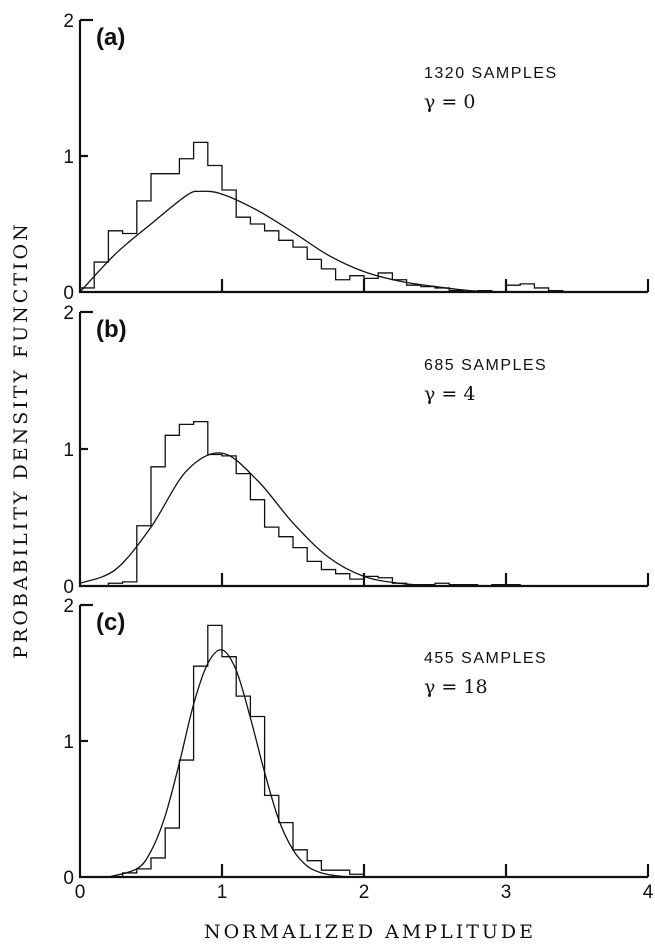 This screenshot has height=944, width=655. Describe the element at coordinates (506, 892) in the screenshot. I see `x-tick-label: 3` at that location.